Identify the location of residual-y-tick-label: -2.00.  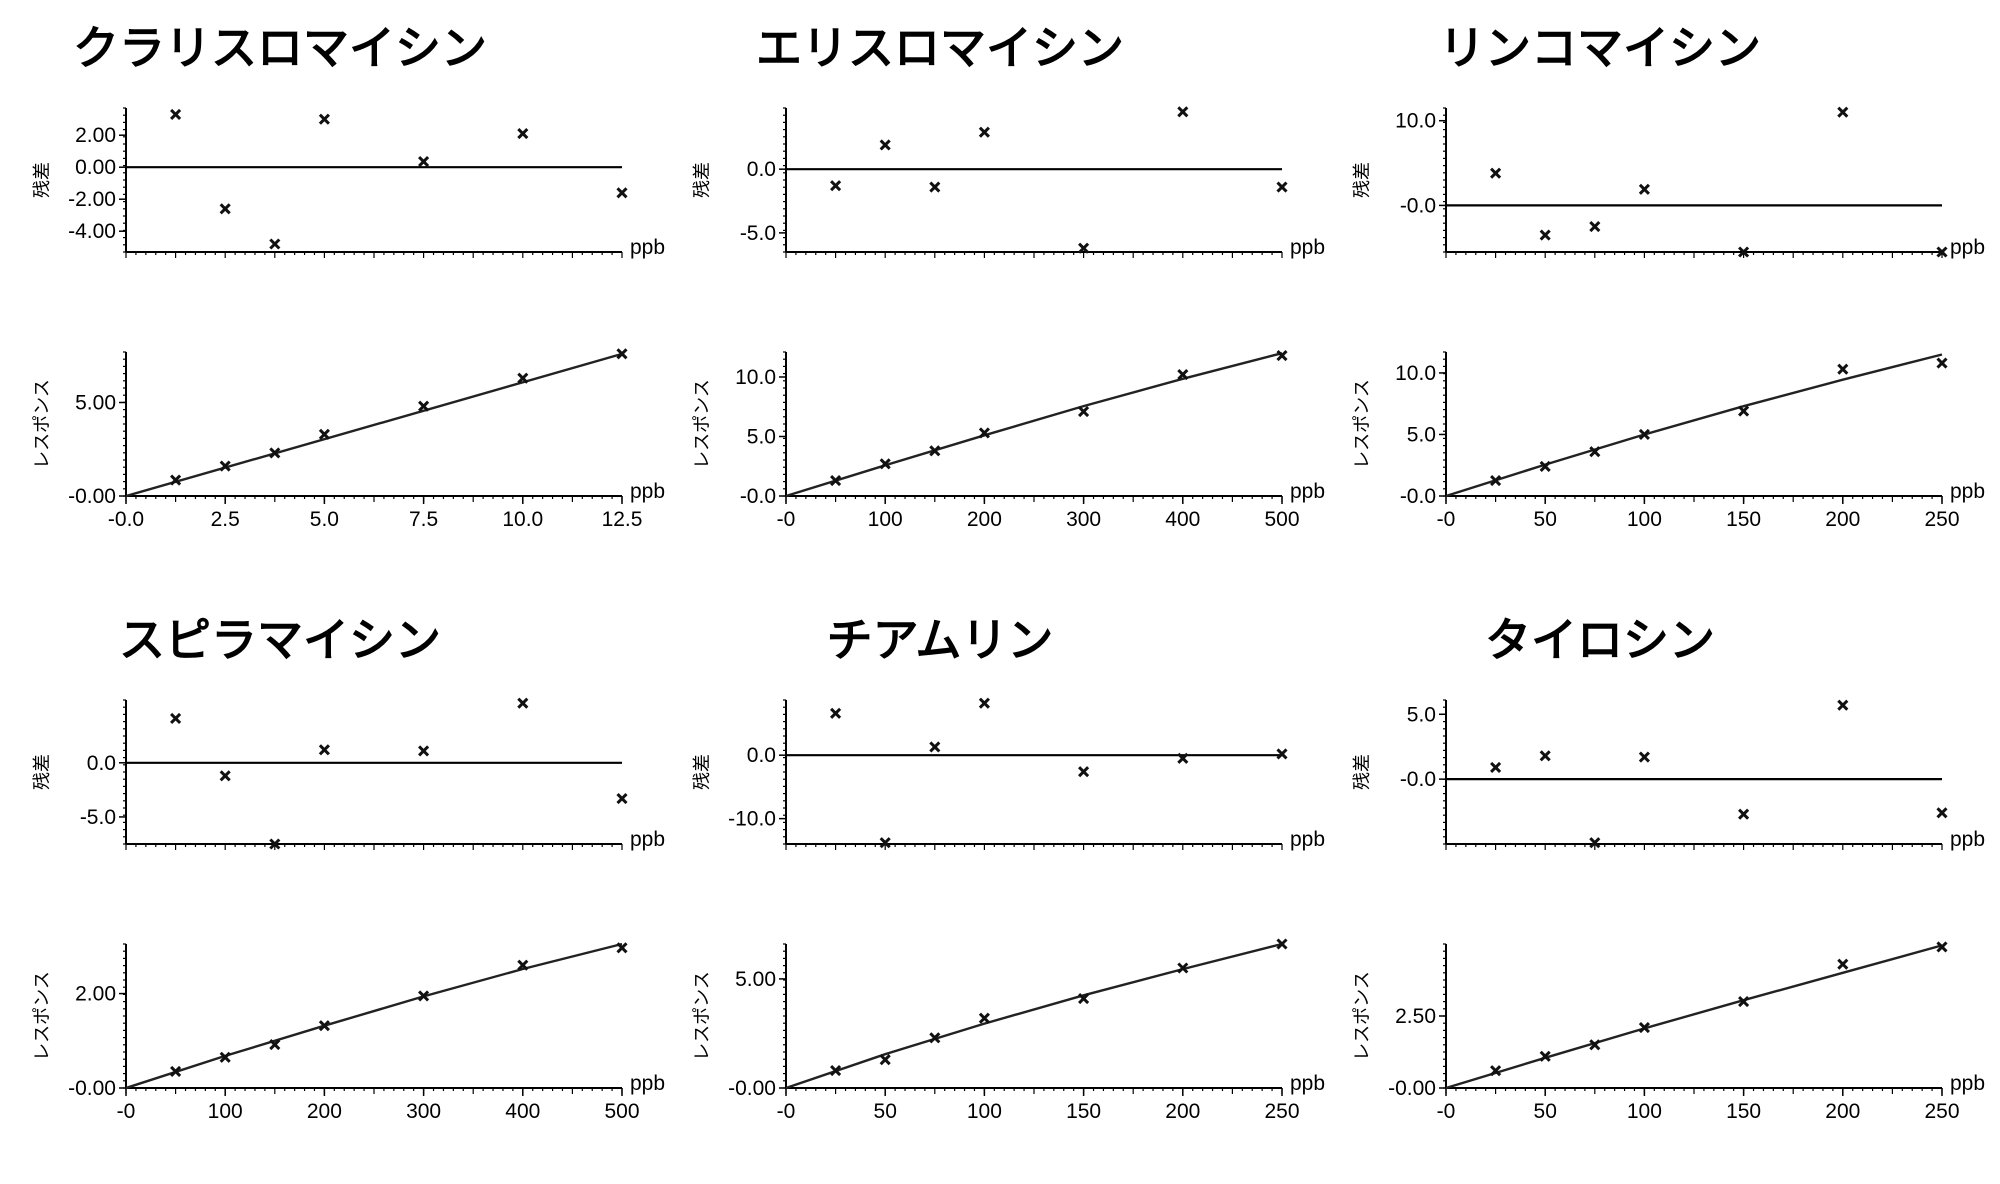
(92, 199).